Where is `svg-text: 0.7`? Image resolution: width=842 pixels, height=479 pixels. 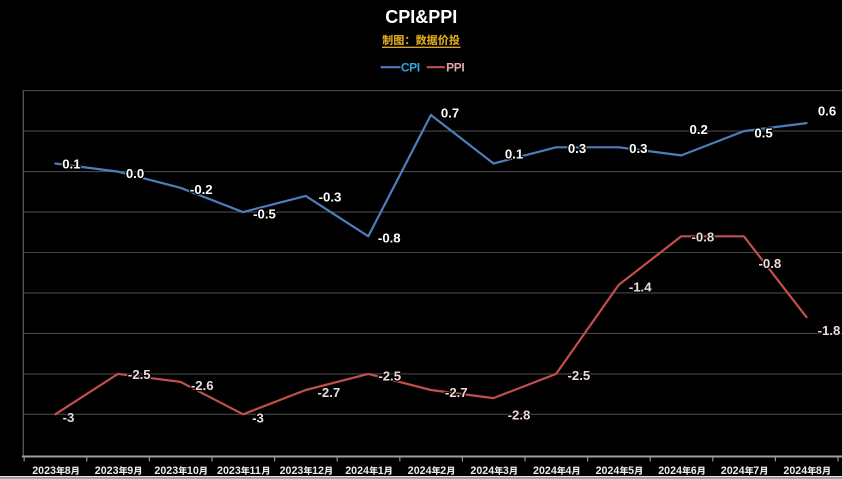
svg-text: 0.7 is located at coordinates (450, 113).